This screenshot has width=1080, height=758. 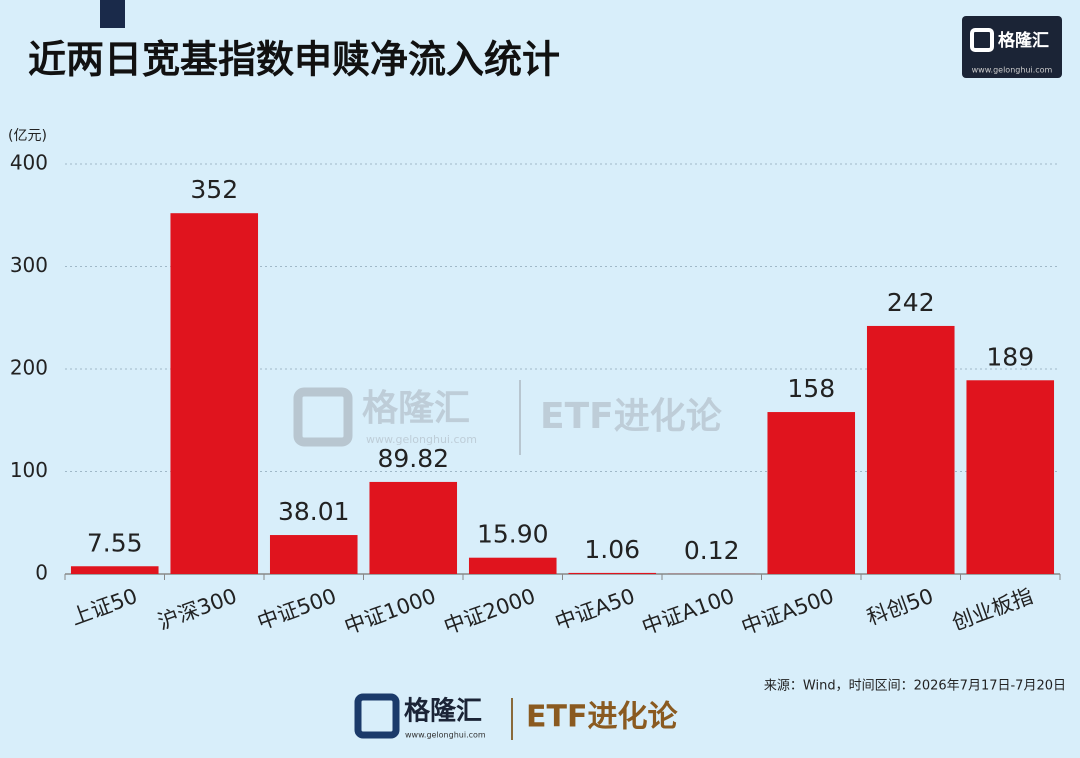 What do you see at coordinates (445, 735) in the screenshot?
I see `bottom-logo-url: www.gelonghui.com` at bounding box center [445, 735].